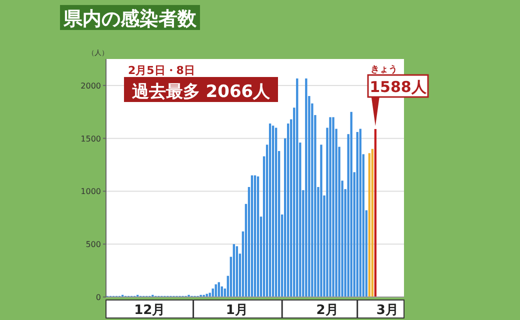 Image resolution: width=520 pixels, height=320 pixels. What do you see at coordinates (93, 245) in the screenshot?
I see `y-tick-label: 500` at bounding box center [93, 245].